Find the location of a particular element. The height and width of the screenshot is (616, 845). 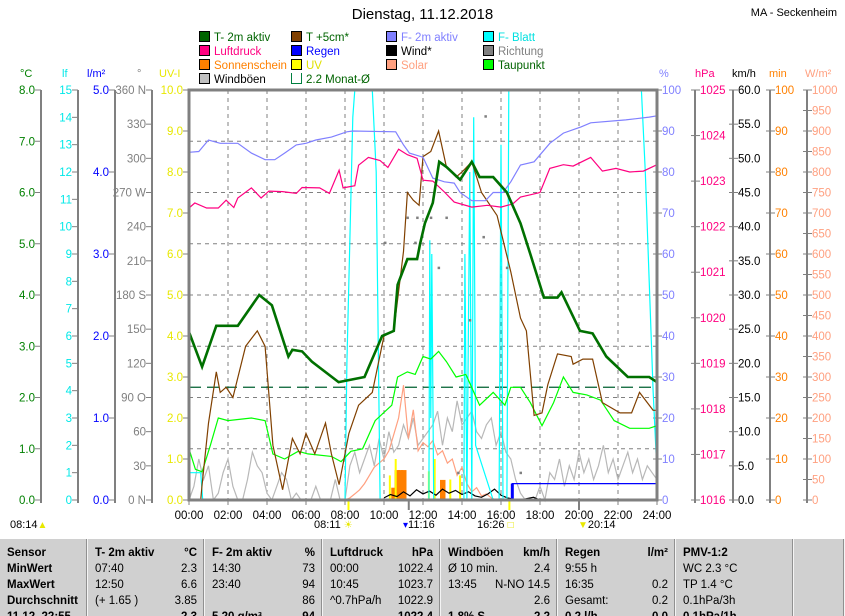

noon-time: 11:16 is located at coordinates (421, 525).